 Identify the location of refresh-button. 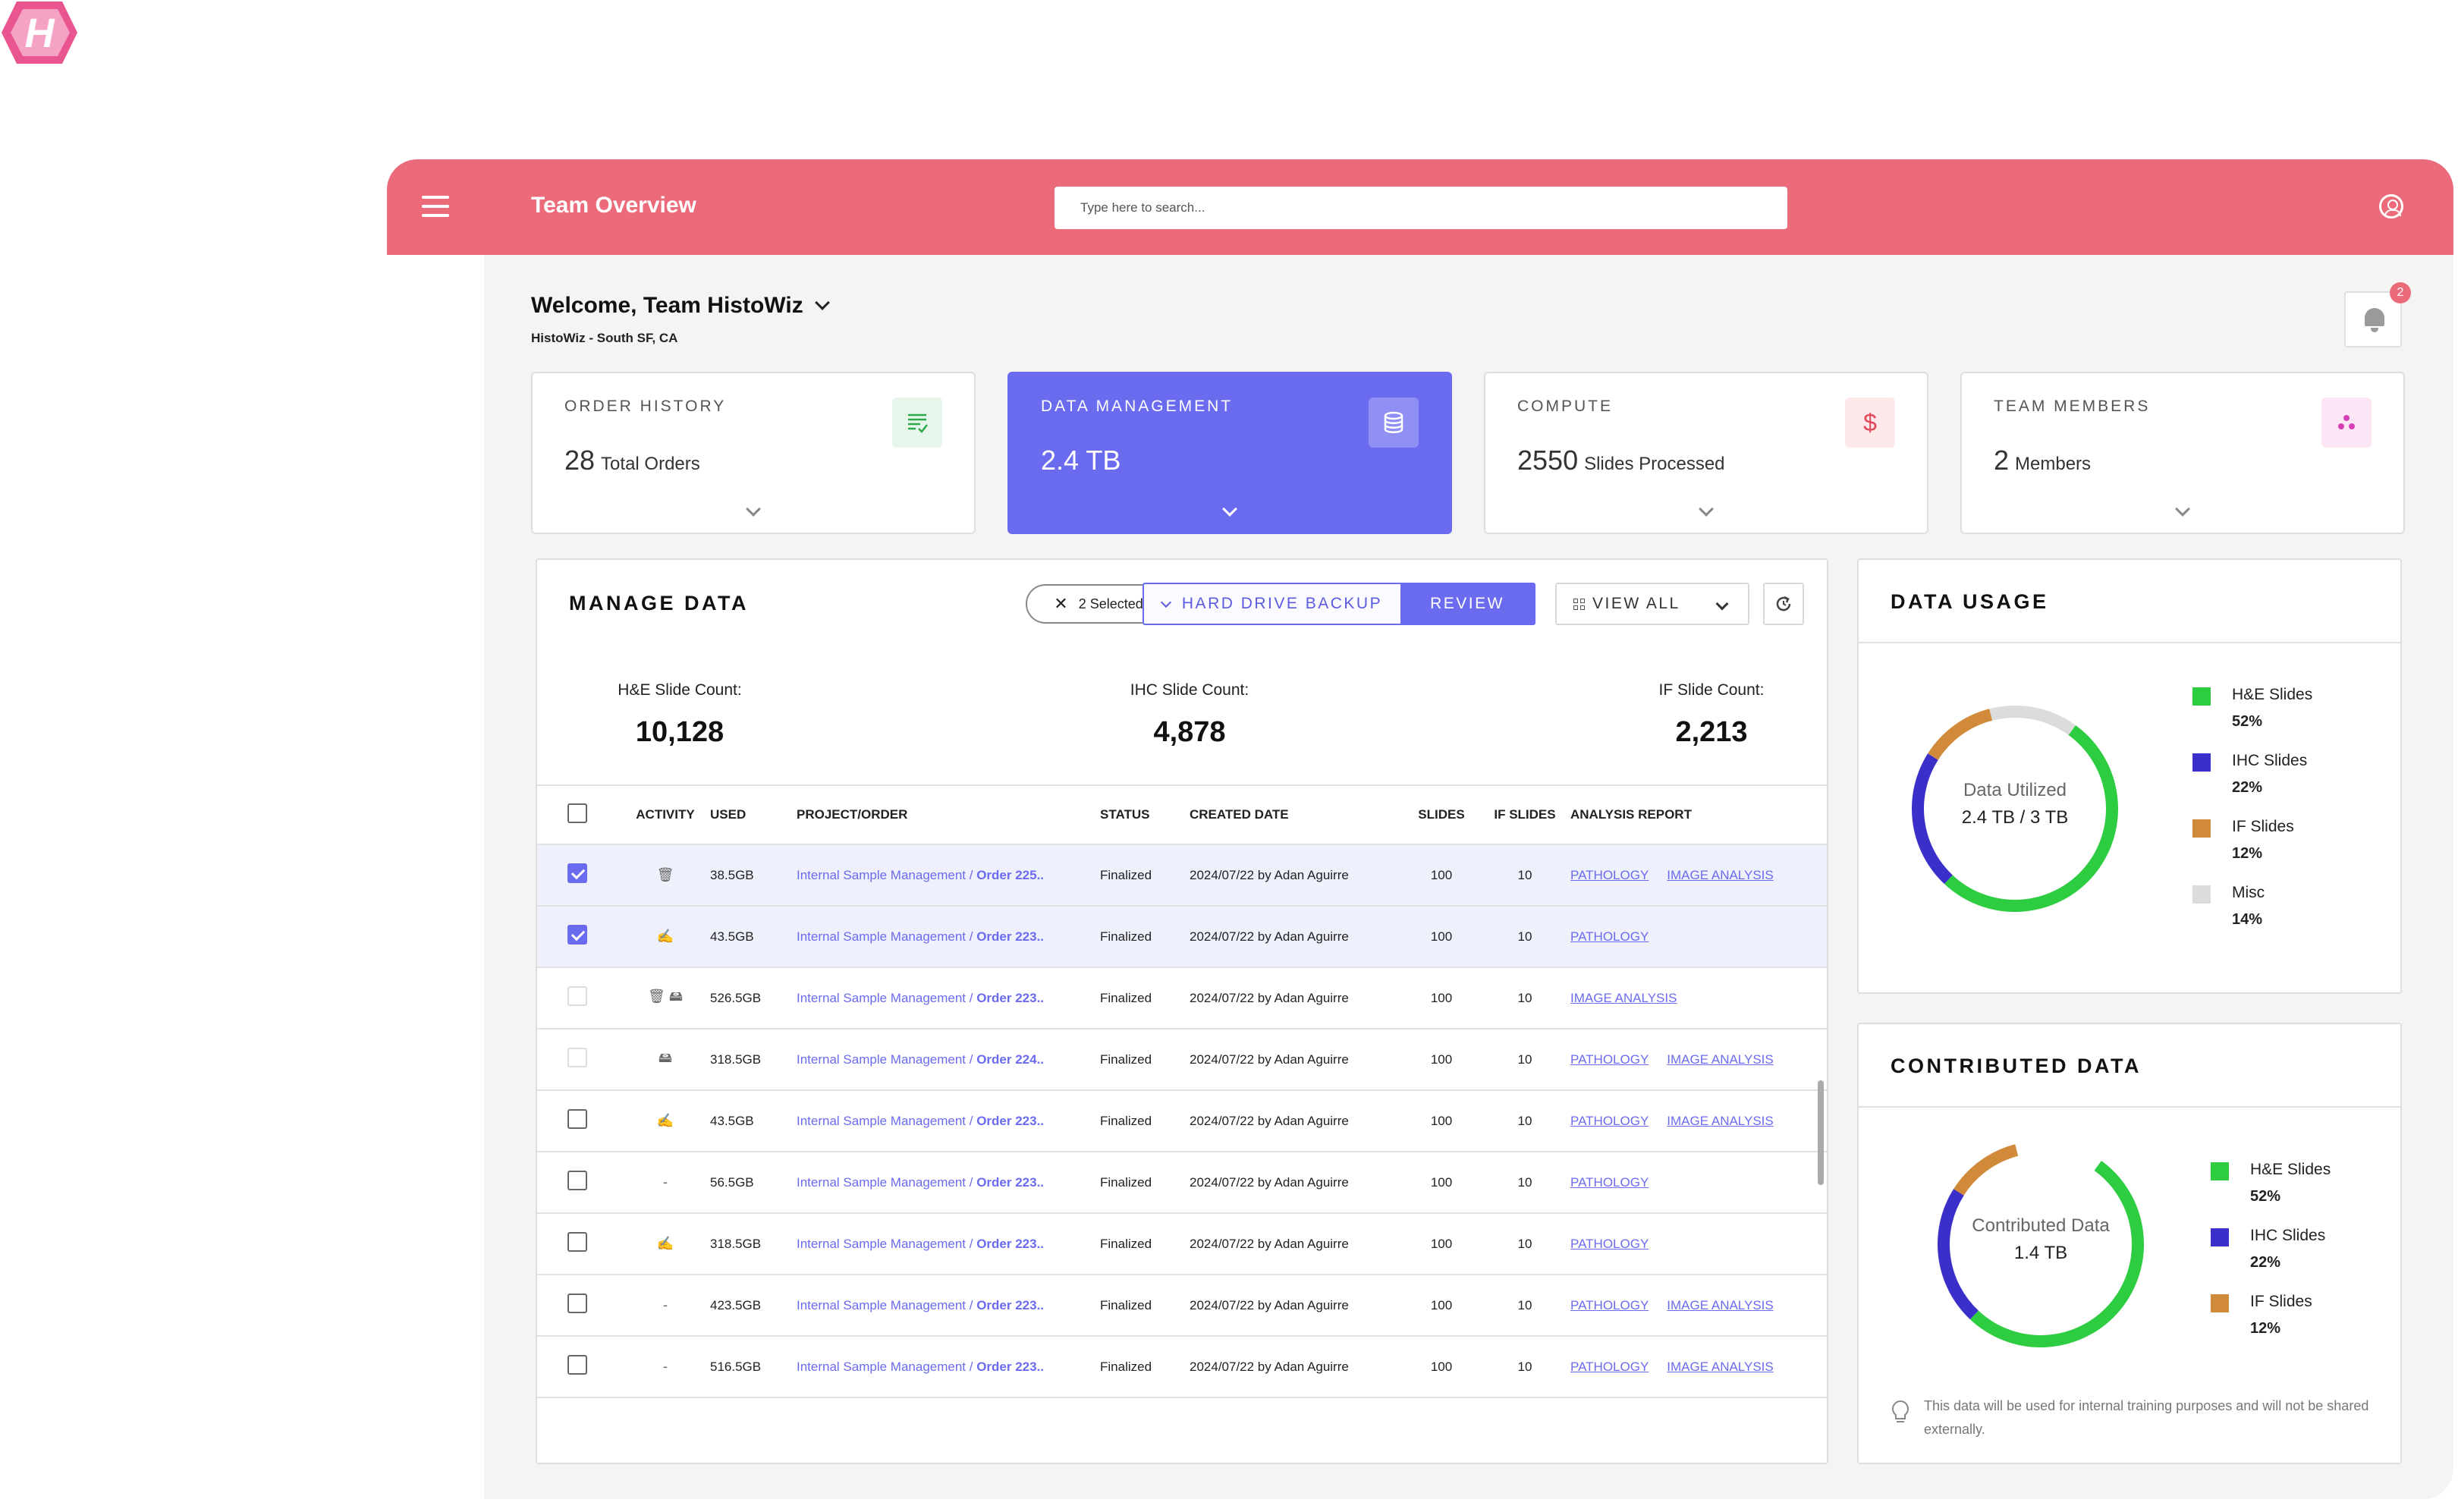
(1783, 604).